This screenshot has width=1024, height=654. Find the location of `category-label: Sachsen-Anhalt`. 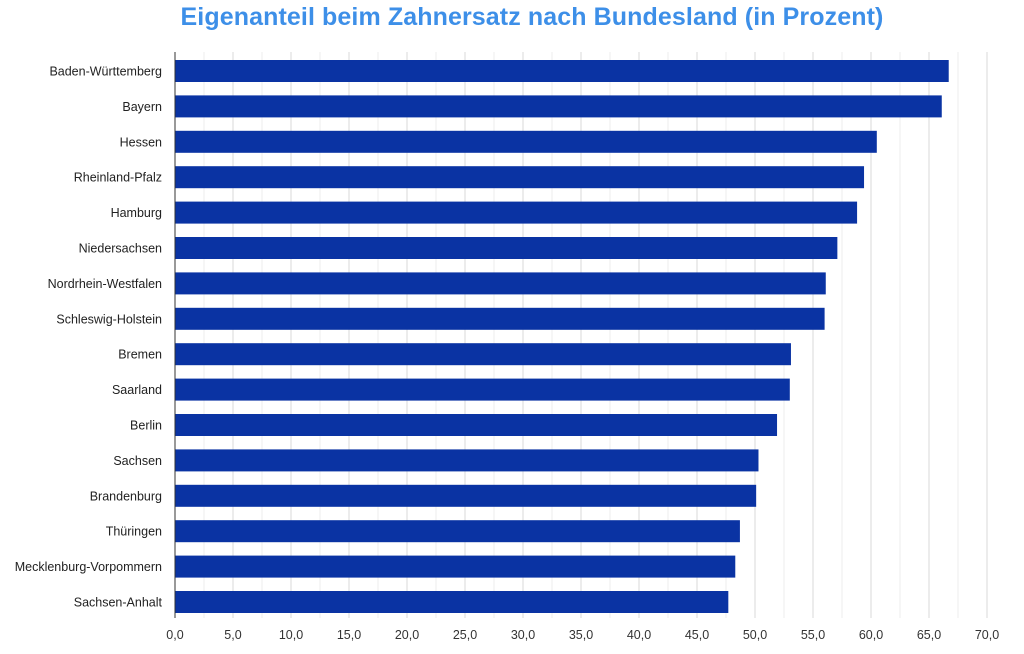

category-label: Sachsen-Anhalt is located at coordinates (118, 603).